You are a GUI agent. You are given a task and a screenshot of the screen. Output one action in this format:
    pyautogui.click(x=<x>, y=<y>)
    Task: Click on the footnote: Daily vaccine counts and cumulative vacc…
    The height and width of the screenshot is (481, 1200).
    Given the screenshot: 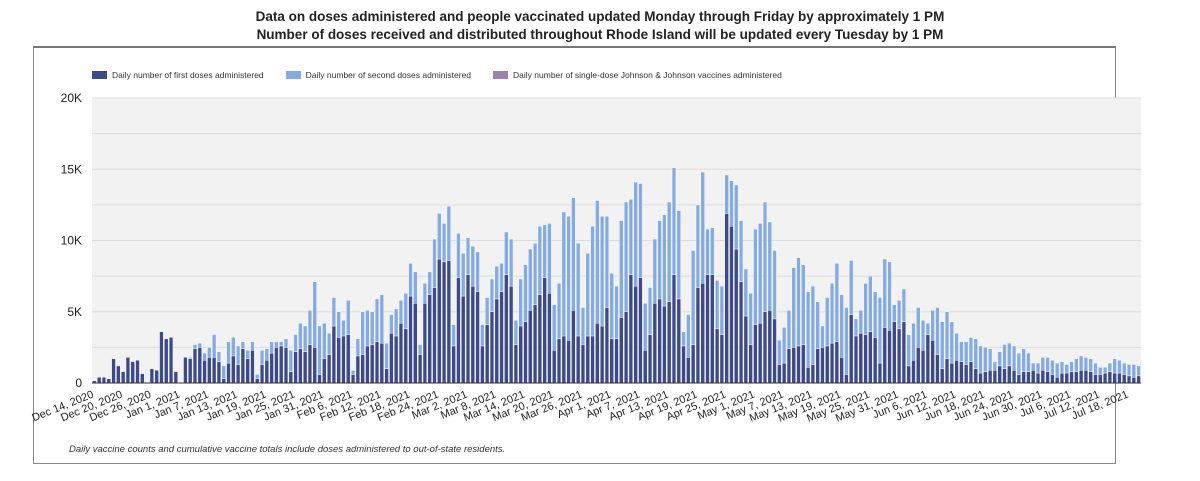 What is the action you would take?
    pyautogui.click(x=287, y=449)
    